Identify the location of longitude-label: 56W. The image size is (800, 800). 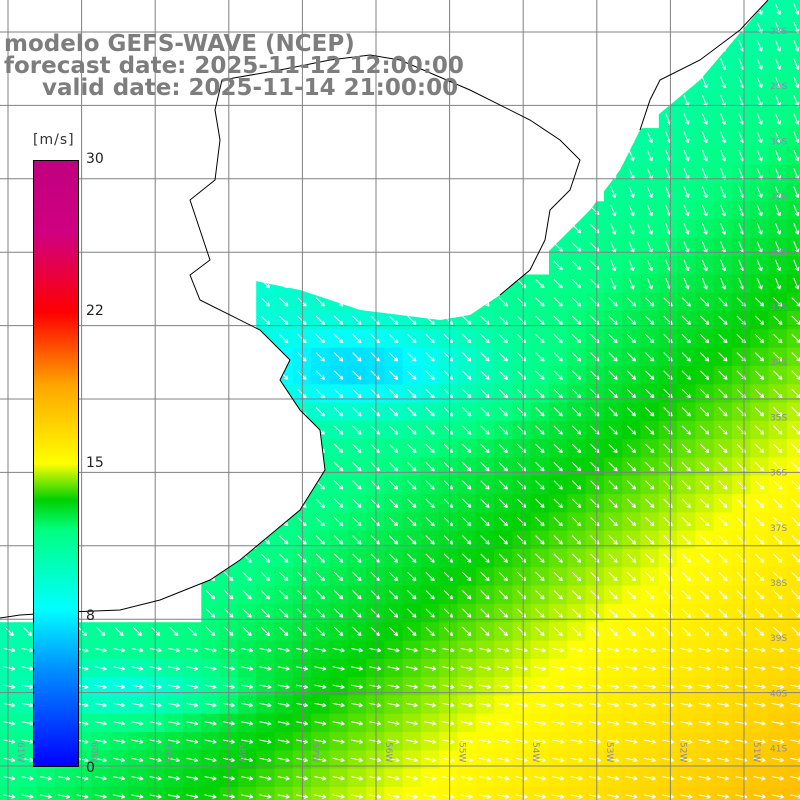
(388, 752).